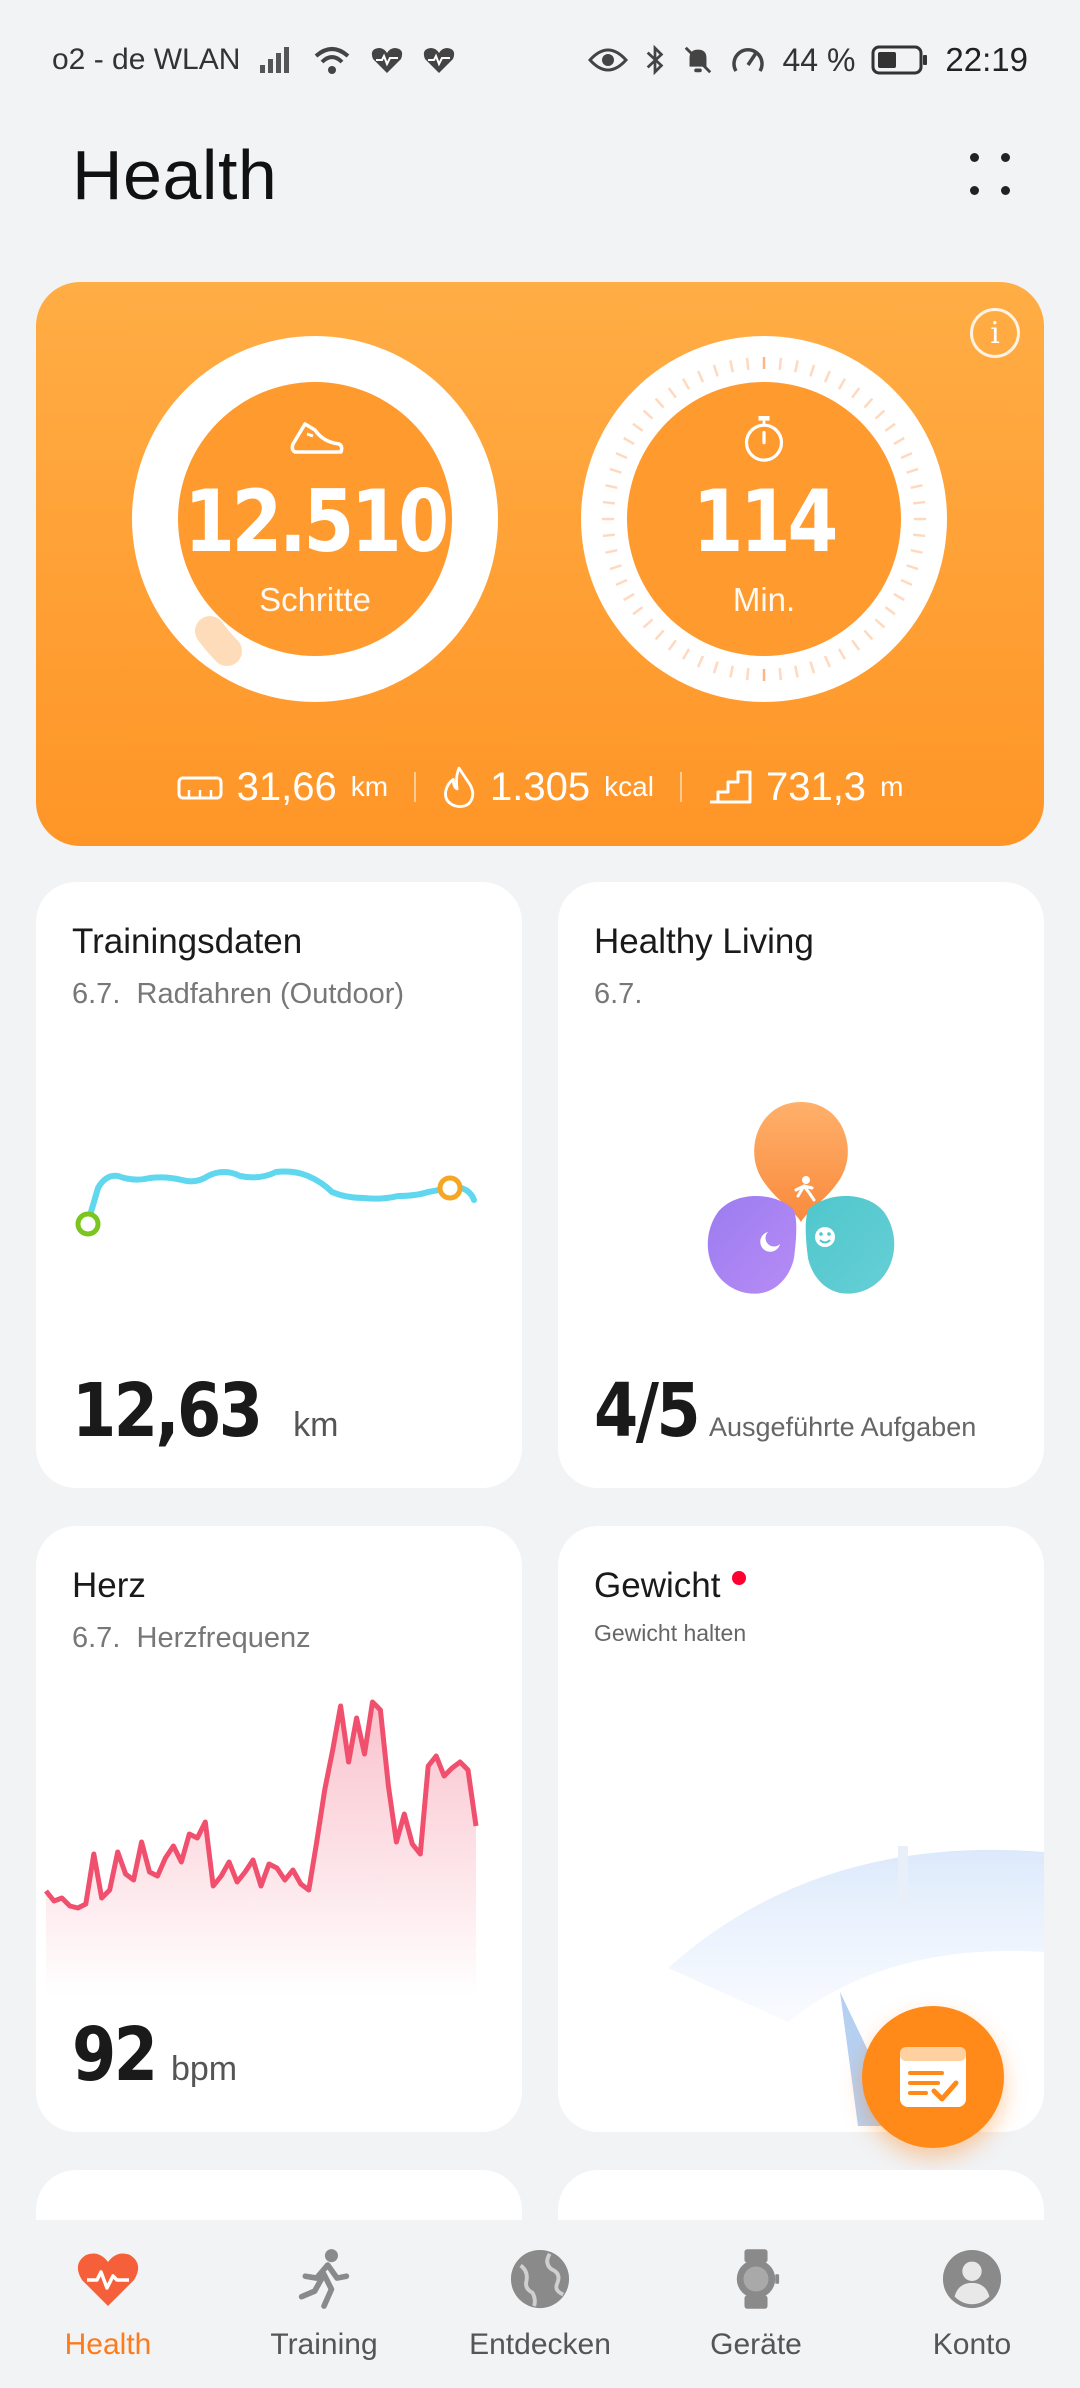 This screenshot has width=1080, height=2388. I want to click on heart-monitor-icon, so click(387, 60).